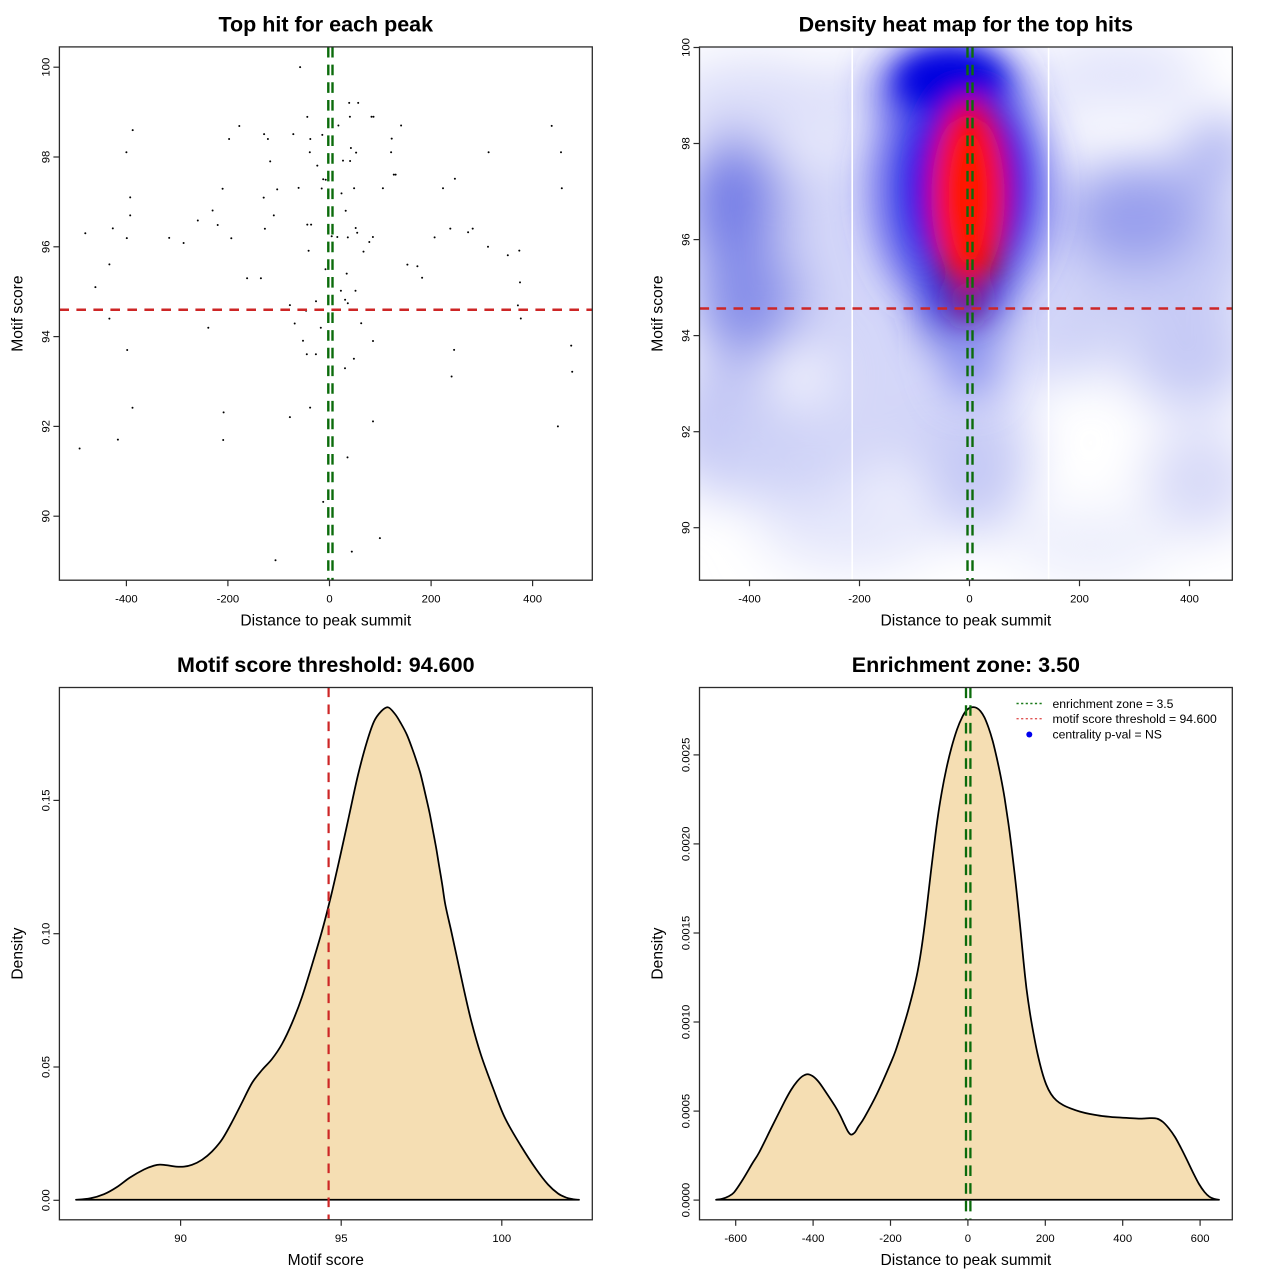 This screenshot has width=1280, height=1280. I want to click on svg-text: enrichment zone = 3.5, so click(1113, 704).